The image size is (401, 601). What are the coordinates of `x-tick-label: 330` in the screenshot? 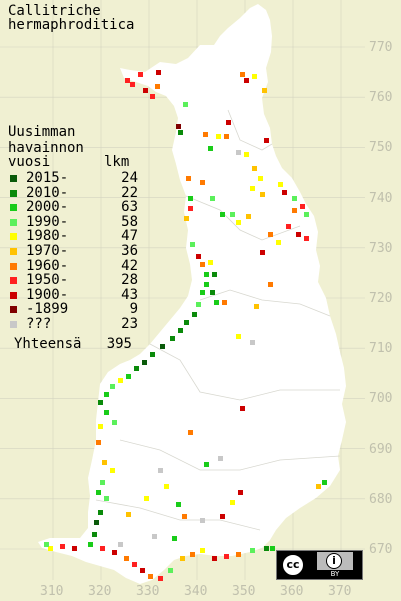 It's located at (148, 591).